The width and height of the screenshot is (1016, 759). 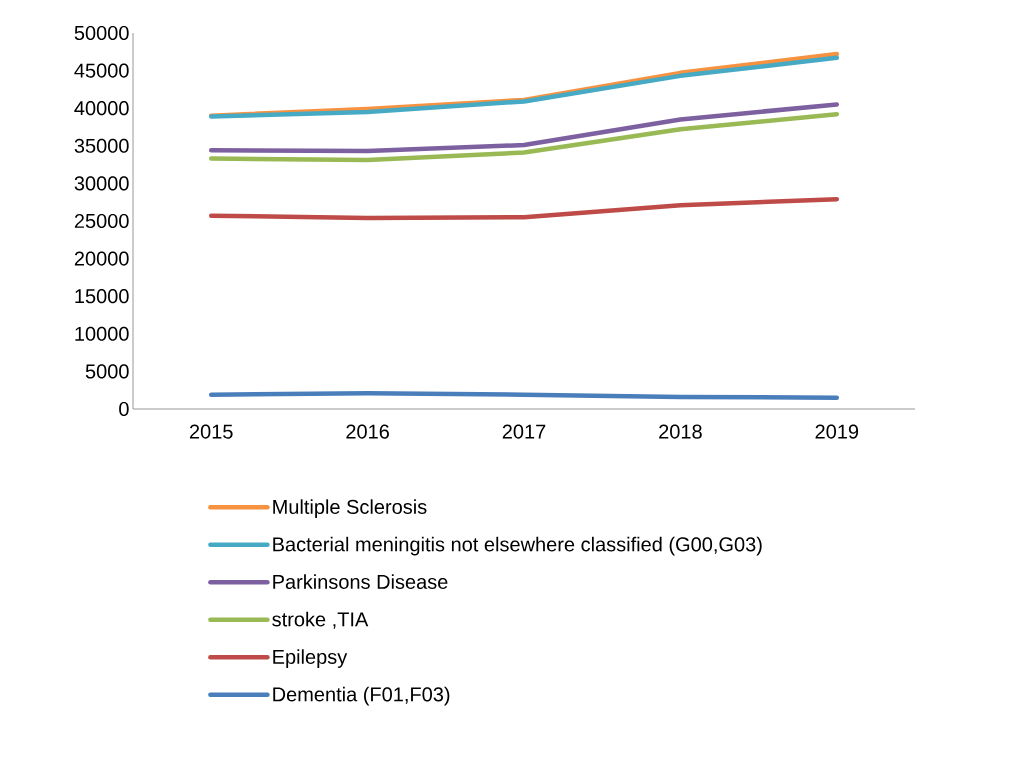 I want to click on y-tick-label: 50000, so click(x=101, y=33).